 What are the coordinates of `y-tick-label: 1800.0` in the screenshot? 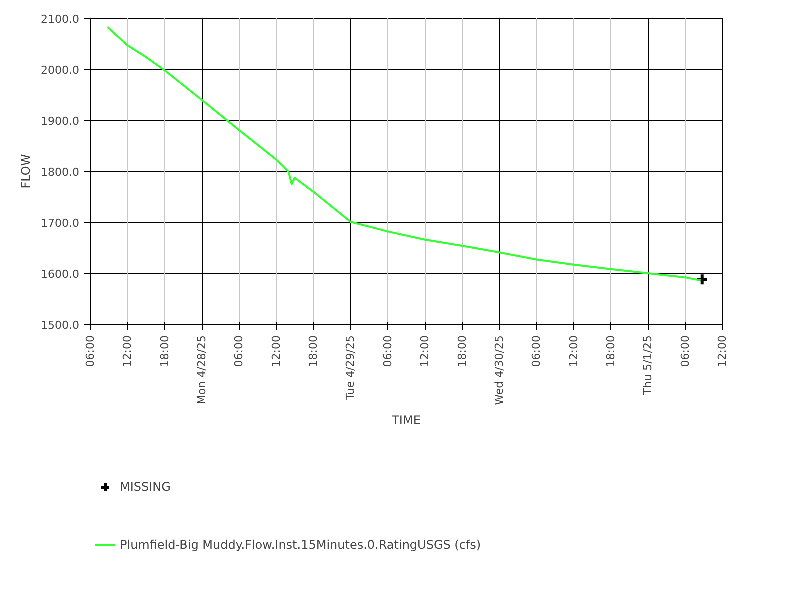 It's located at (60, 172).